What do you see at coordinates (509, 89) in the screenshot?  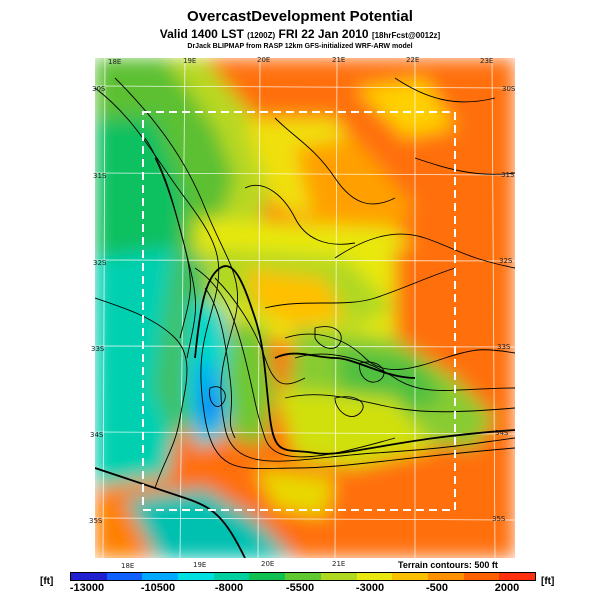 I see `lat-label-right-30s: 30S` at bounding box center [509, 89].